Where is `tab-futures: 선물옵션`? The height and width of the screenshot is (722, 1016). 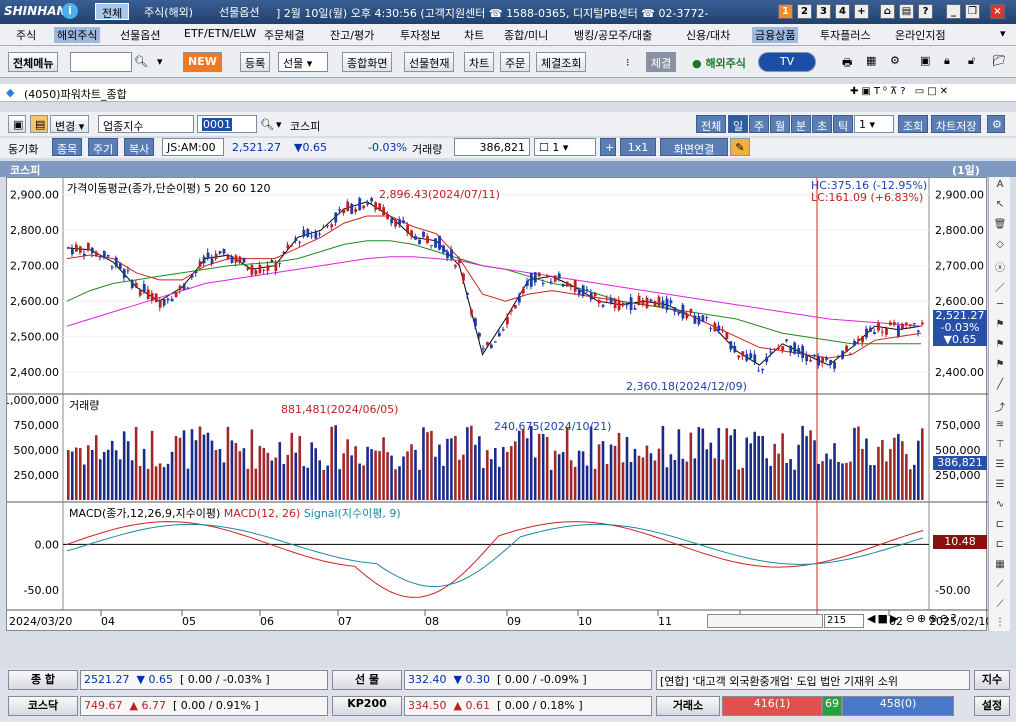 tab-futures: 선물옵션 is located at coordinates (239, 12).